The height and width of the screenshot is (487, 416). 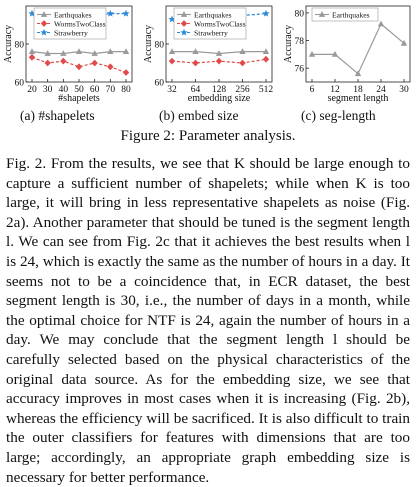 What do you see at coordinates (381, 90) in the screenshot?
I see `x-tick-label: 24` at bounding box center [381, 90].